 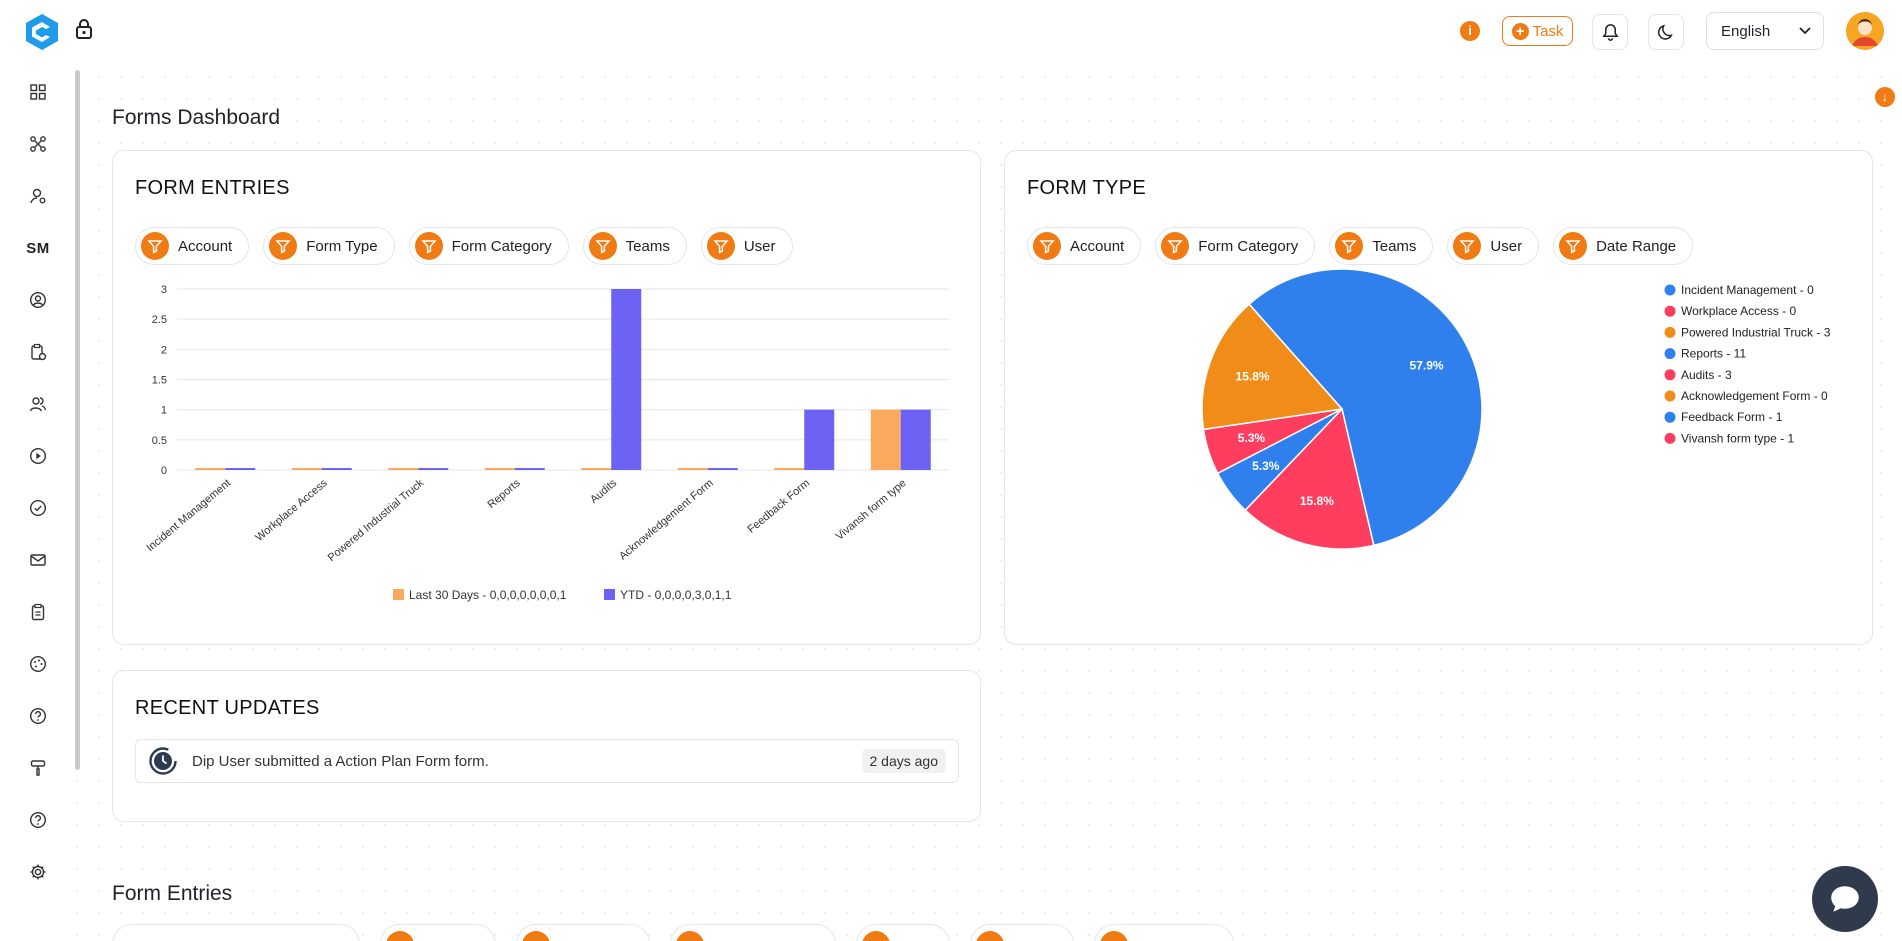 I want to click on x-tick-label: Reports, so click(x=504, y=494).